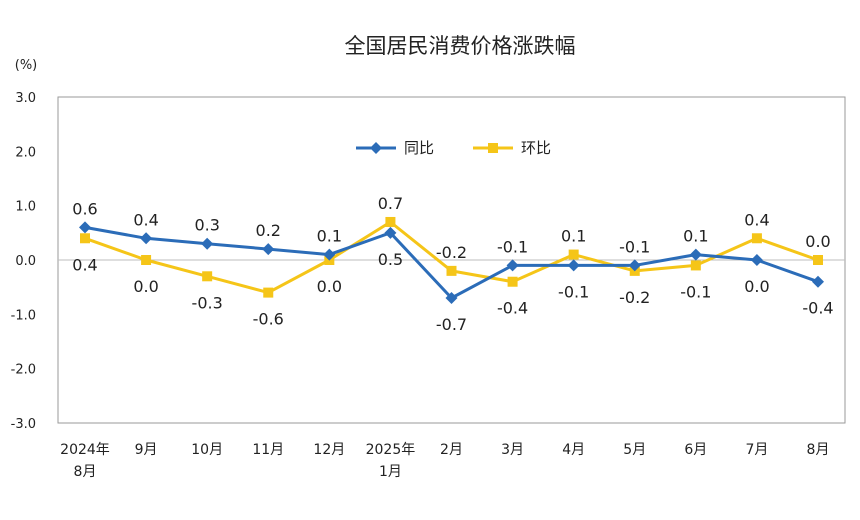  I want to click on x-tick-label: 6月, so click(695, 450).